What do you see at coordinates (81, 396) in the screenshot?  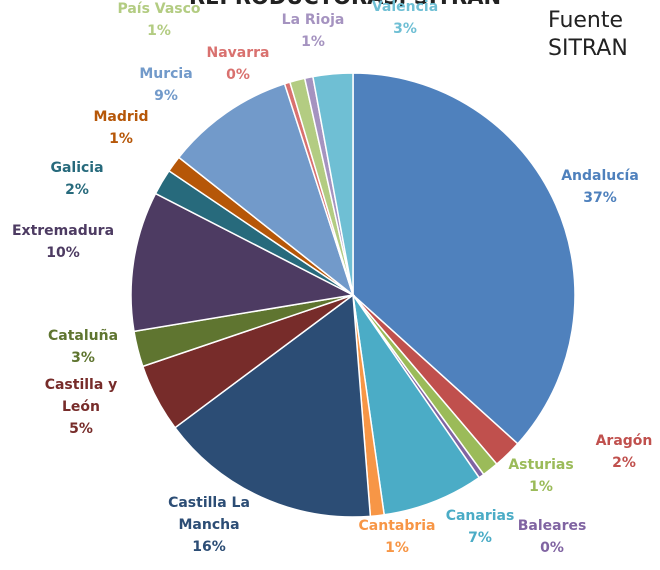 I see `slice-label: Castilla y León` at bounding box center [81, 396].